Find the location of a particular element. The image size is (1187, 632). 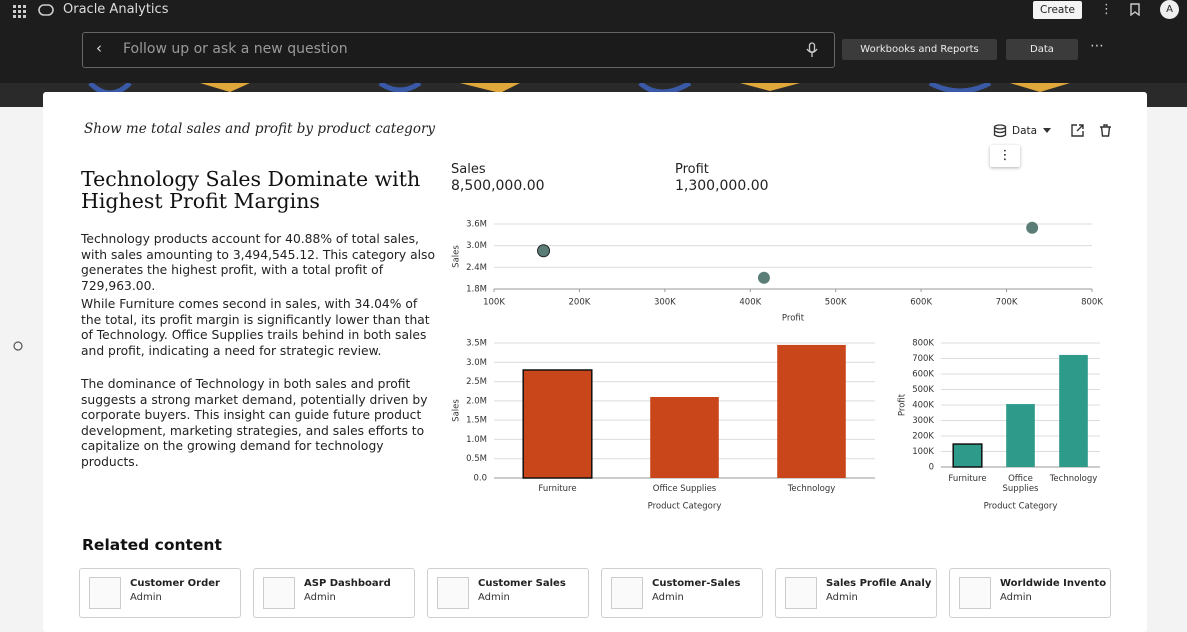

more-icon: ⋯ is located at coordinates (1097, 46).